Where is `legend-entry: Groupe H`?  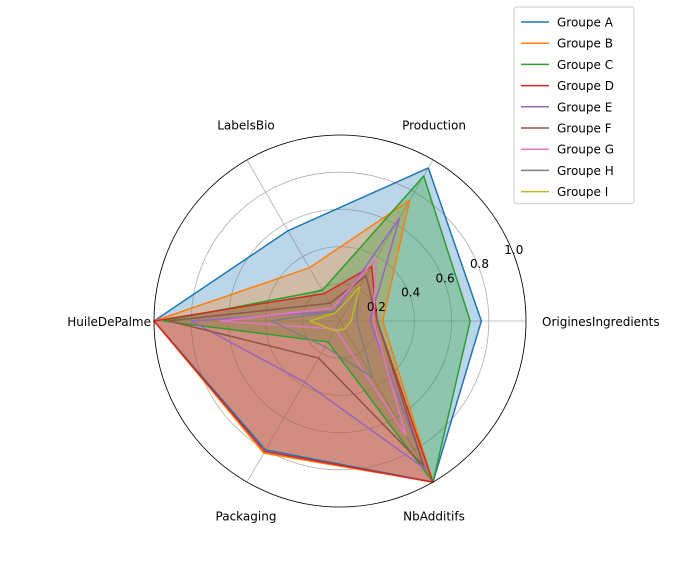
legend-entry: Groupe H is located at coordinates (585, 171).